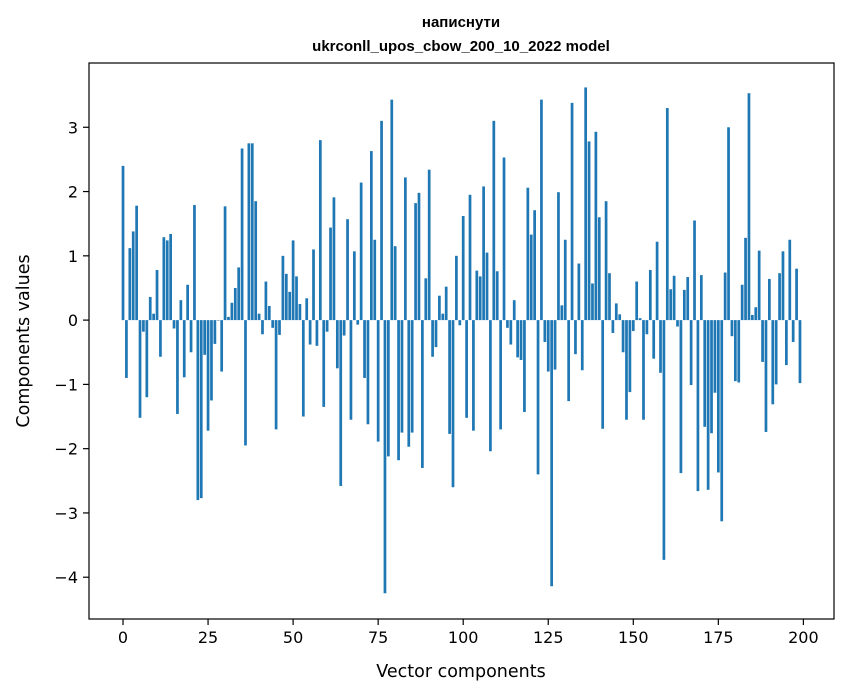 The width and height of the screenshot is (847, 696). What do you see at coordinates (123, 637) in the screenshot?
I see `x-tick-label: 0` at bounding box center [123, 637].